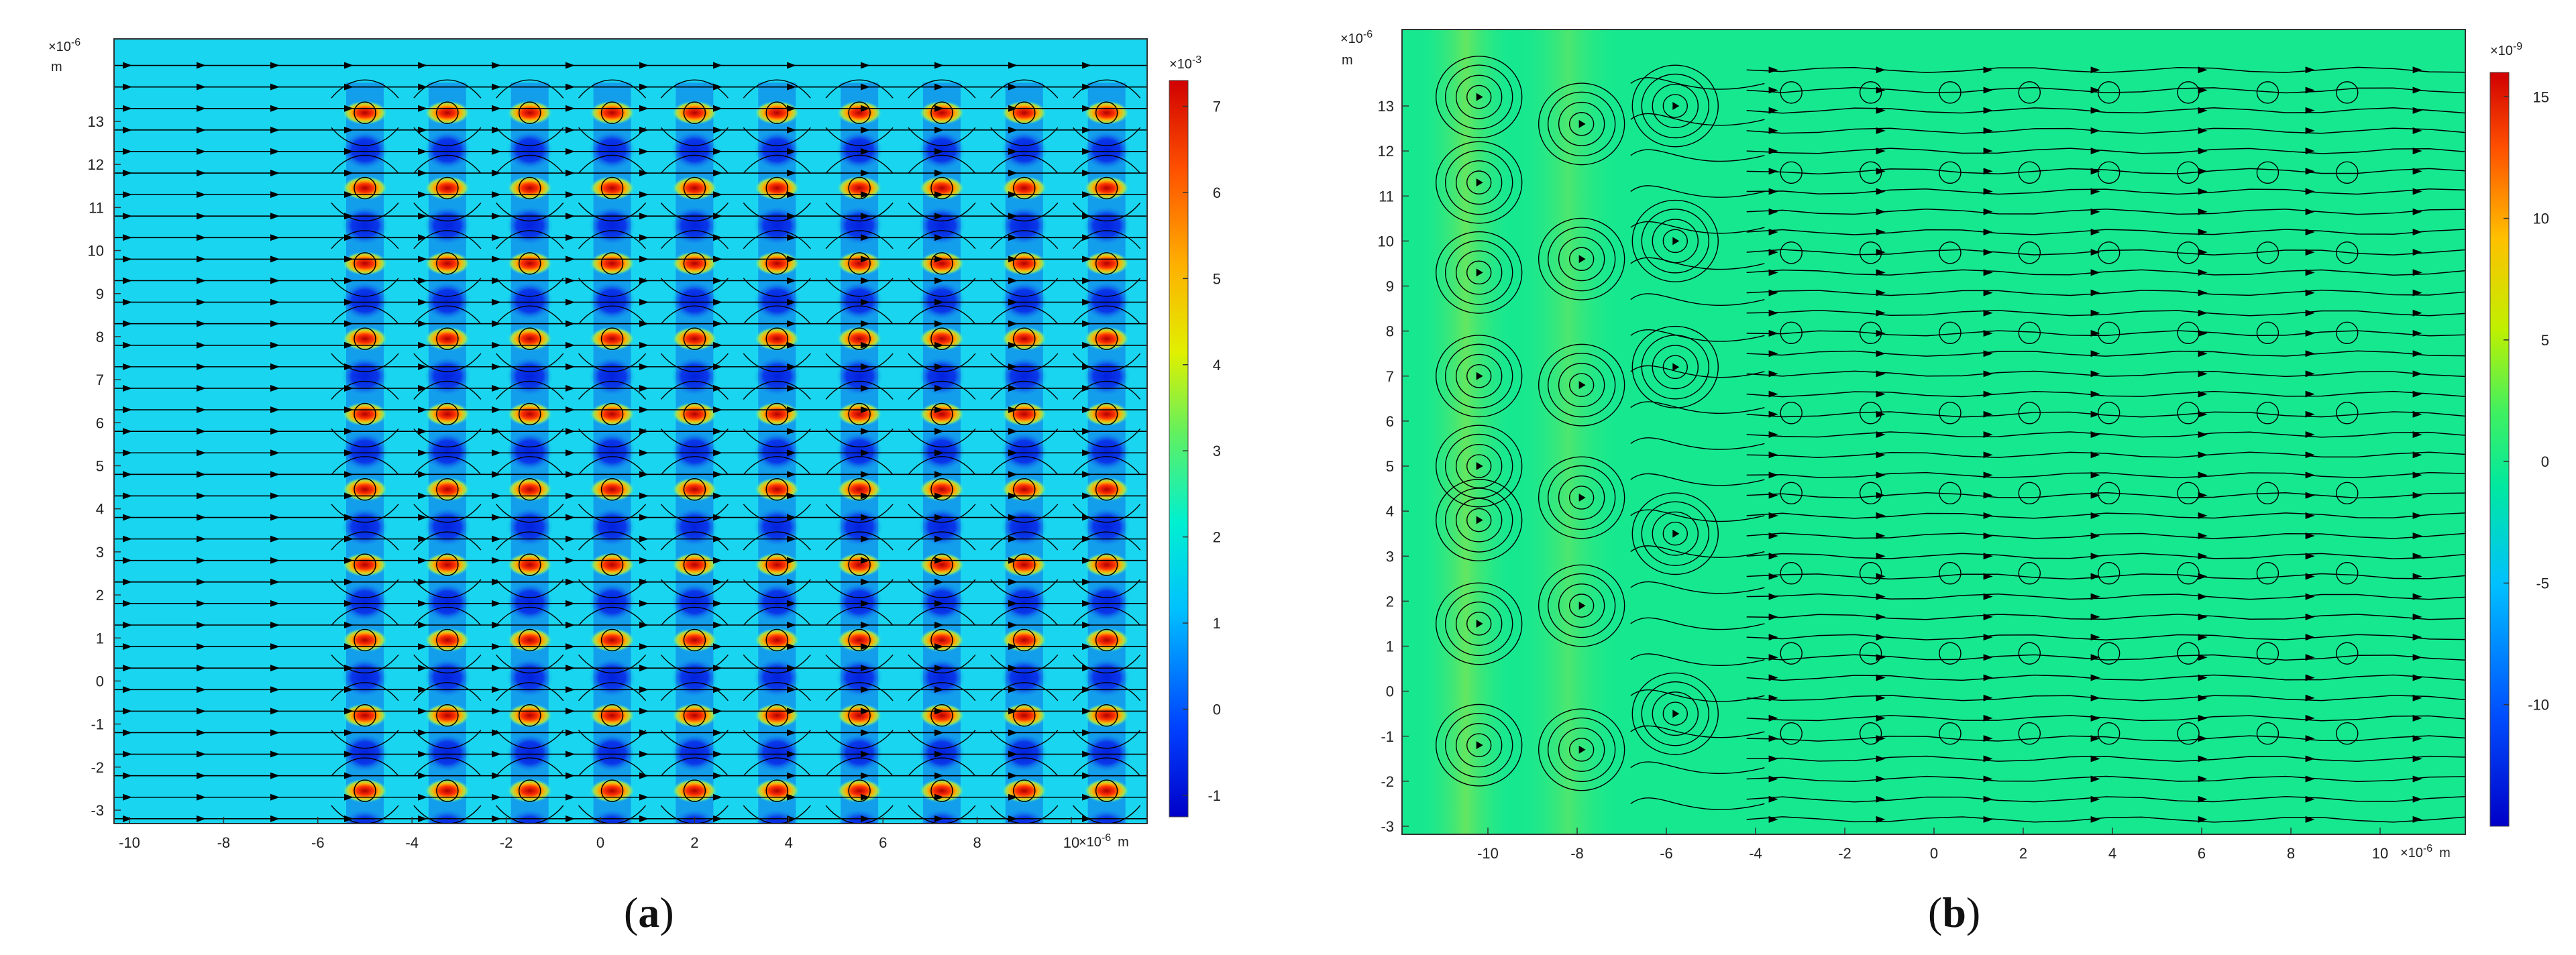  Describe the element at coordinates (1217, 451) in the screenshot. I see `tick-label: 3` at that location.